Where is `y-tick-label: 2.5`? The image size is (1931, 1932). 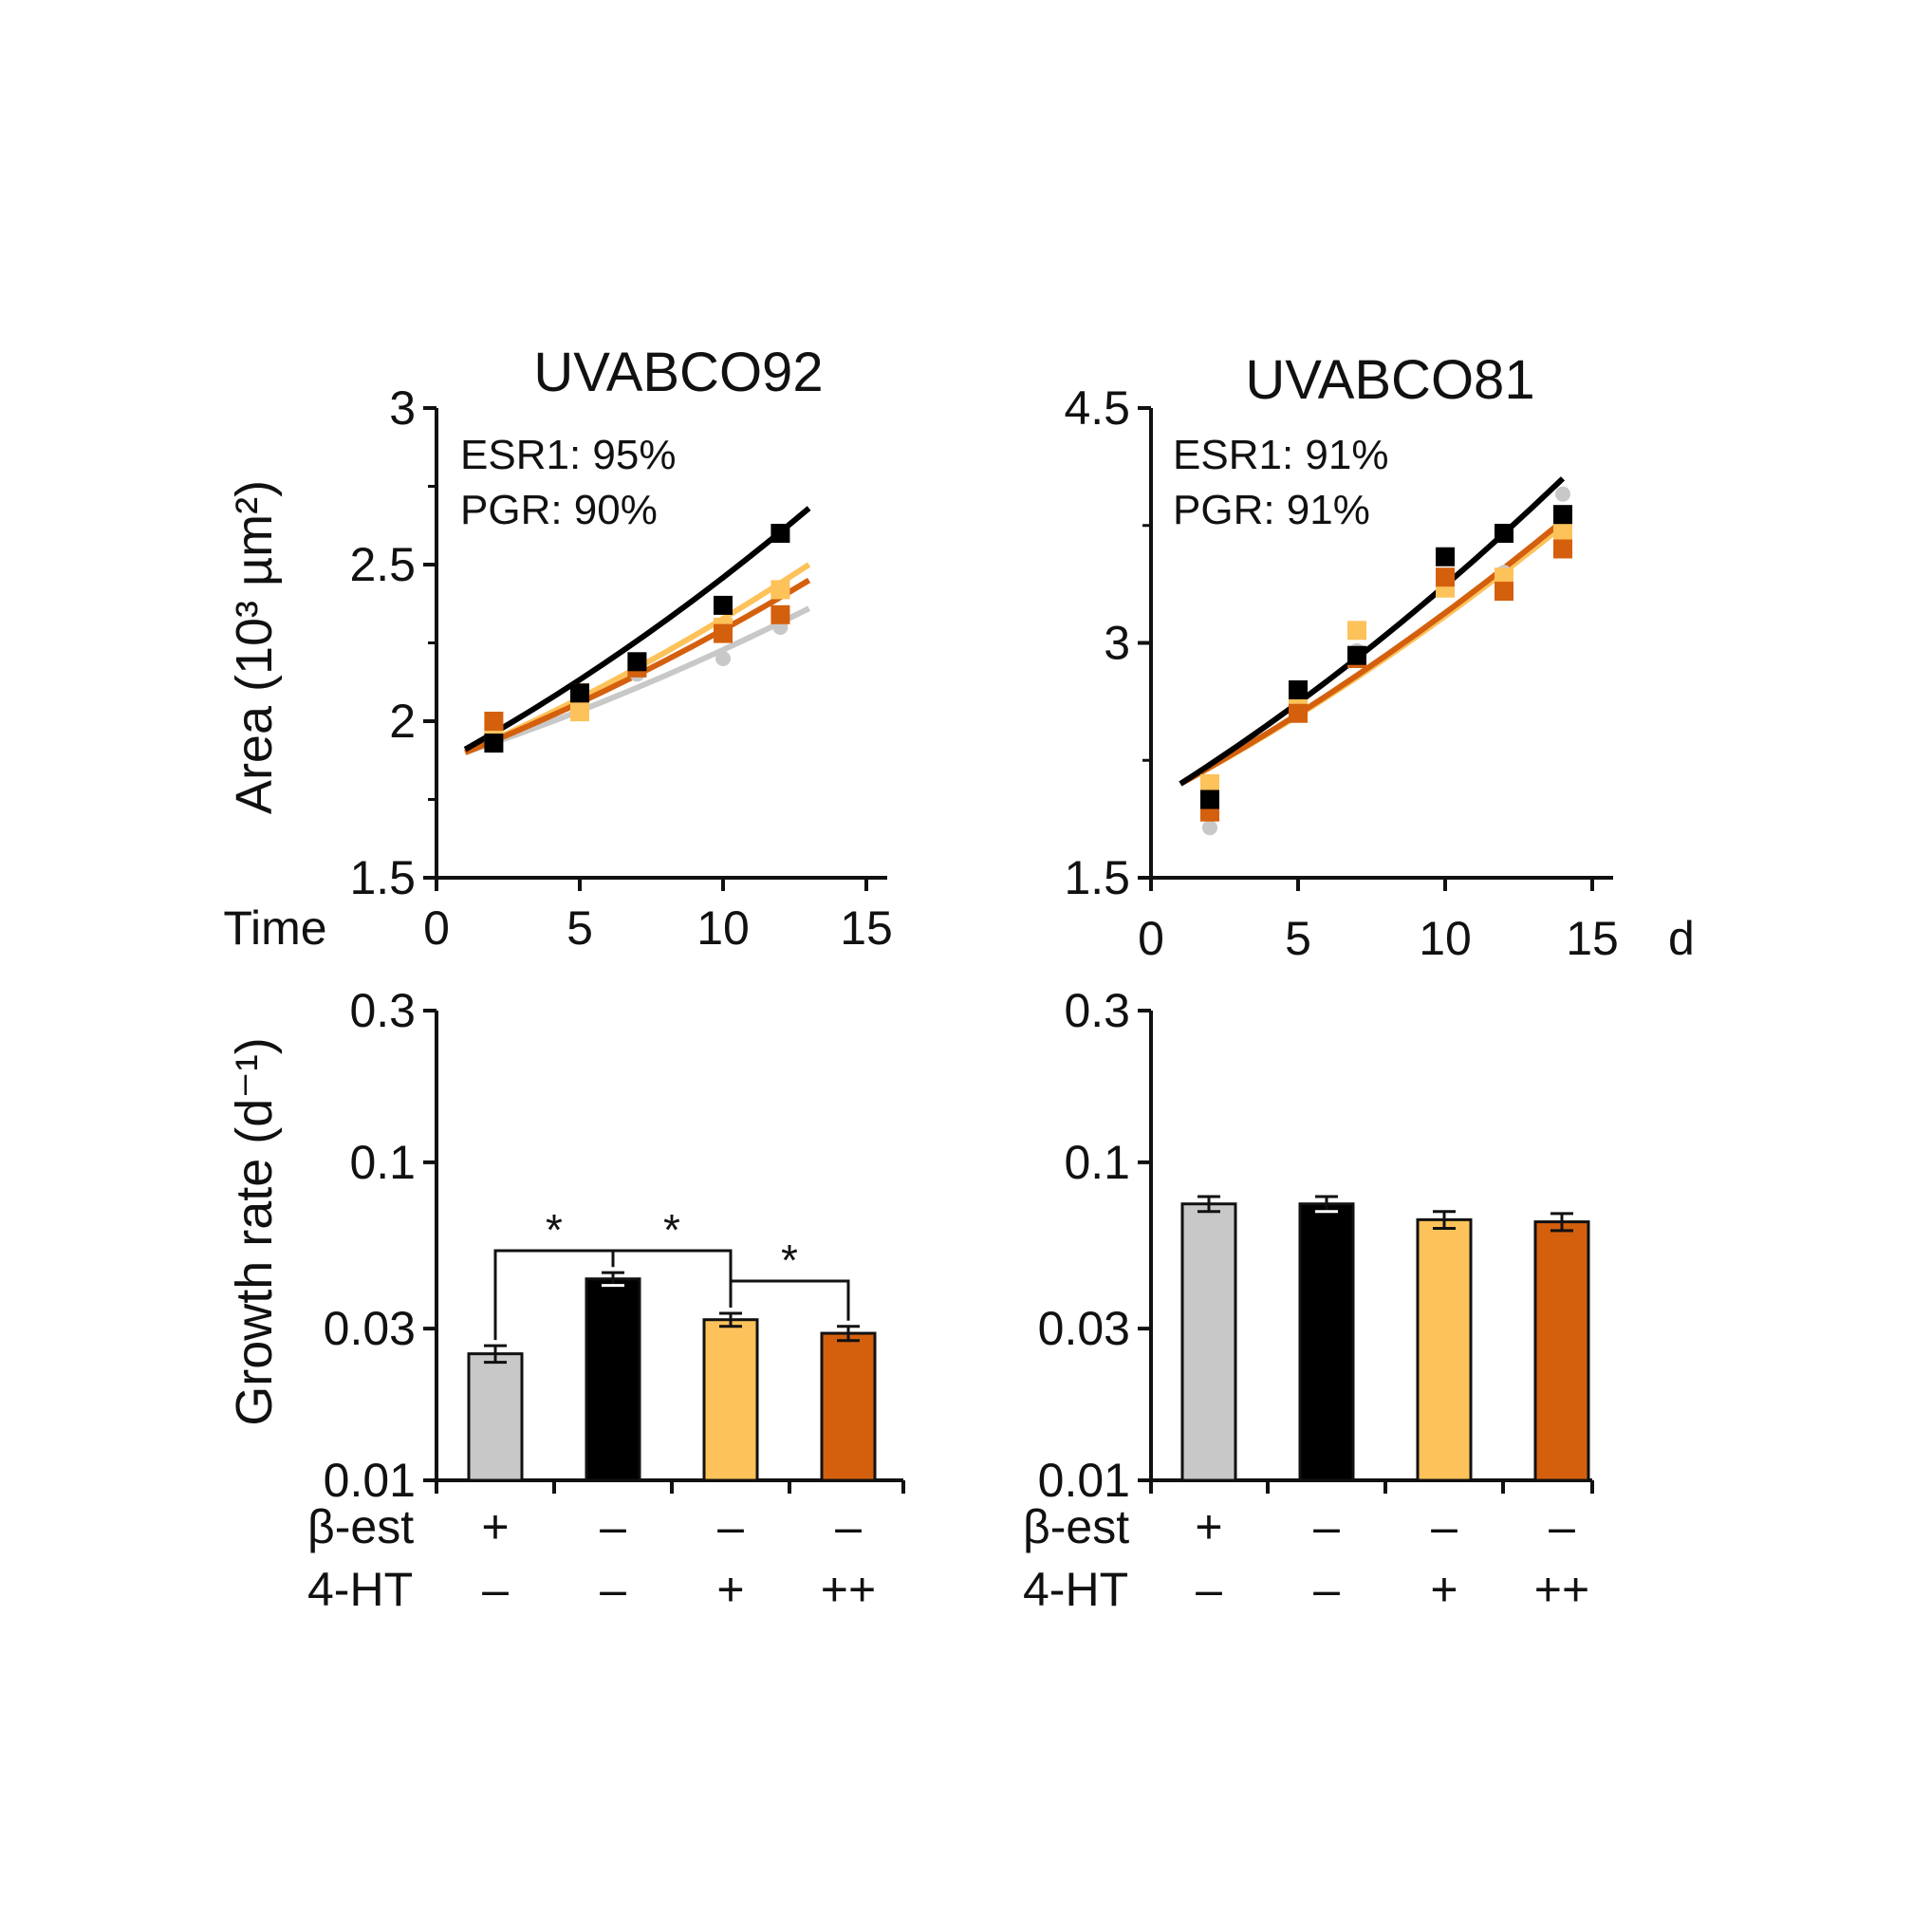 y-tick-label: 2.5 is located at coordinates (382, 564).